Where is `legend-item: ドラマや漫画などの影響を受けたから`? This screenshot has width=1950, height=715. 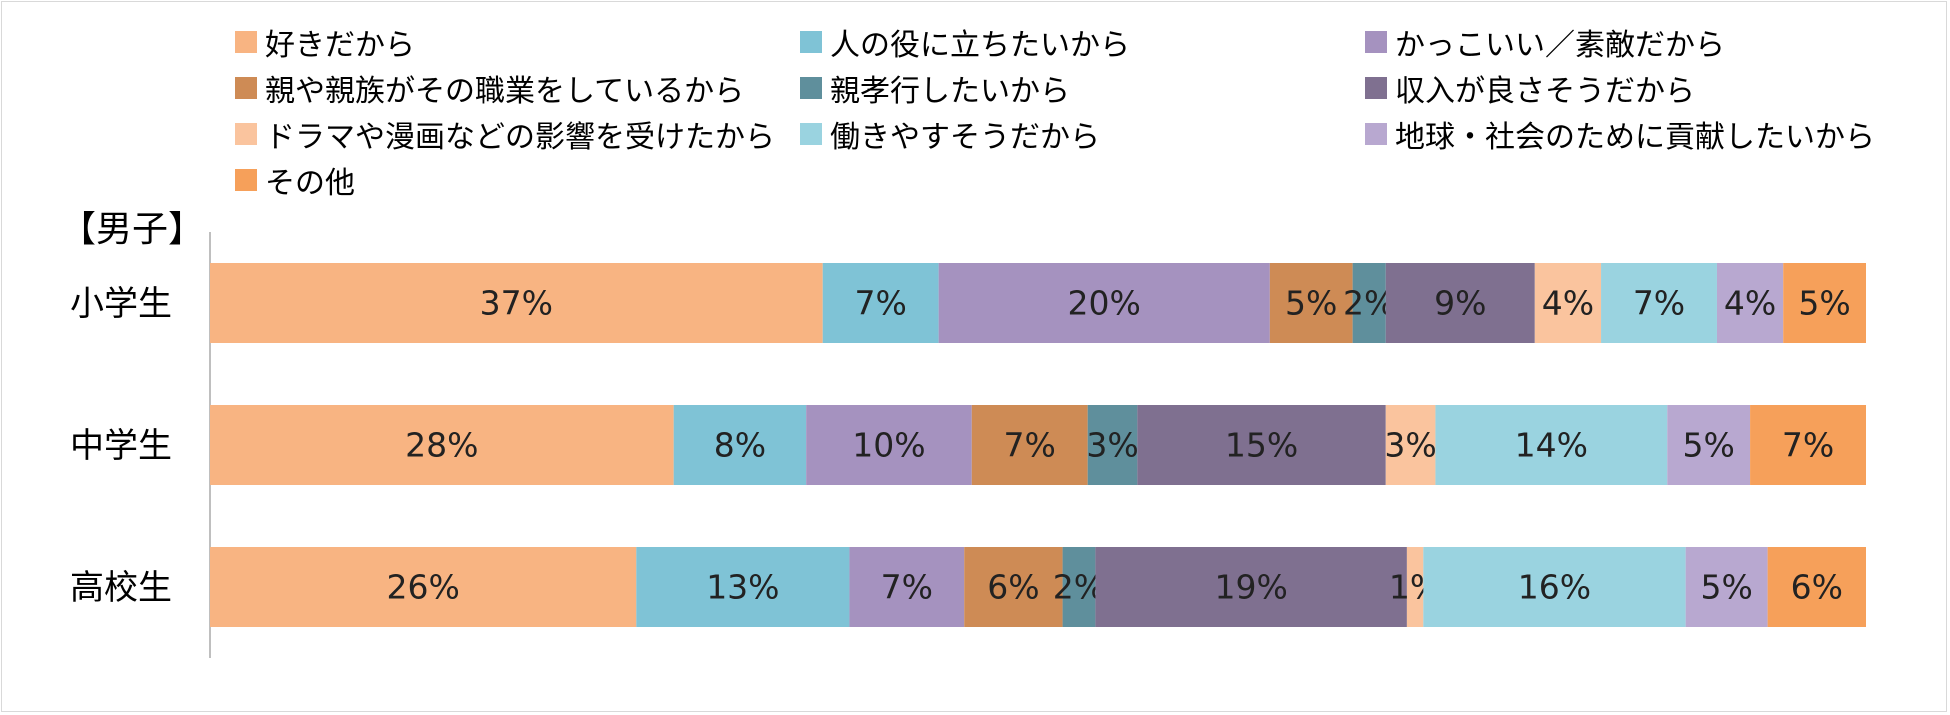
legend-item: ドラマや漫画などの影響を受けたから is located at coordinates (505, 134).